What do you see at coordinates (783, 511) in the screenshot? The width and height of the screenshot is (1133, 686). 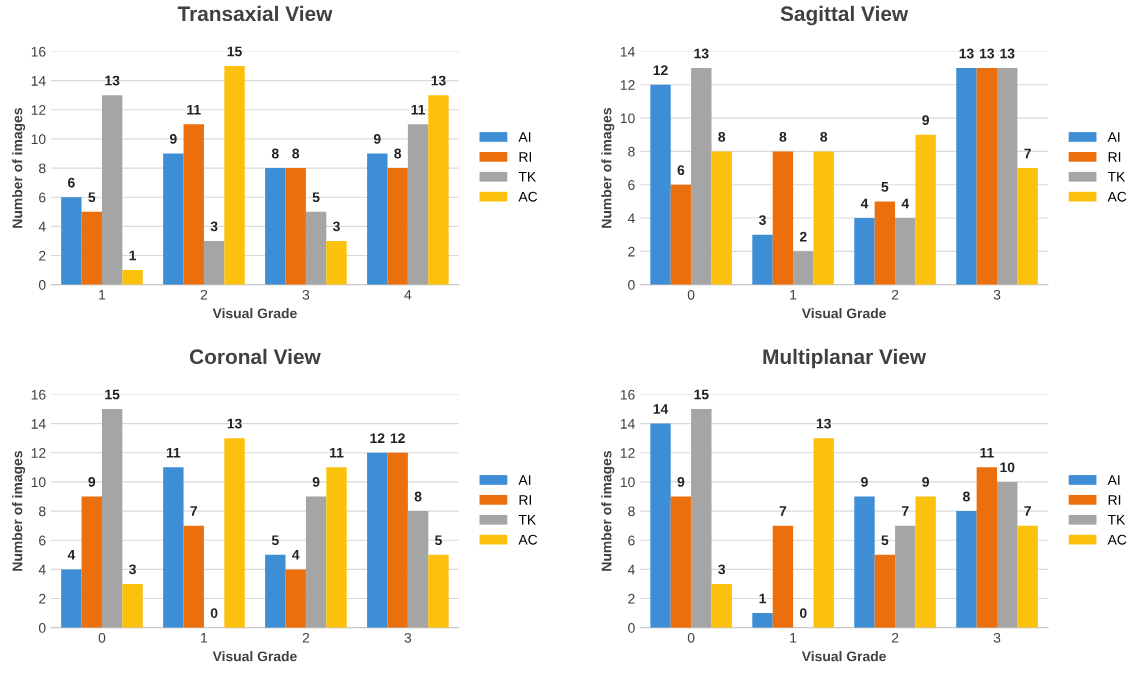 I see `data-label: 7` at bounding box center [783, 511].